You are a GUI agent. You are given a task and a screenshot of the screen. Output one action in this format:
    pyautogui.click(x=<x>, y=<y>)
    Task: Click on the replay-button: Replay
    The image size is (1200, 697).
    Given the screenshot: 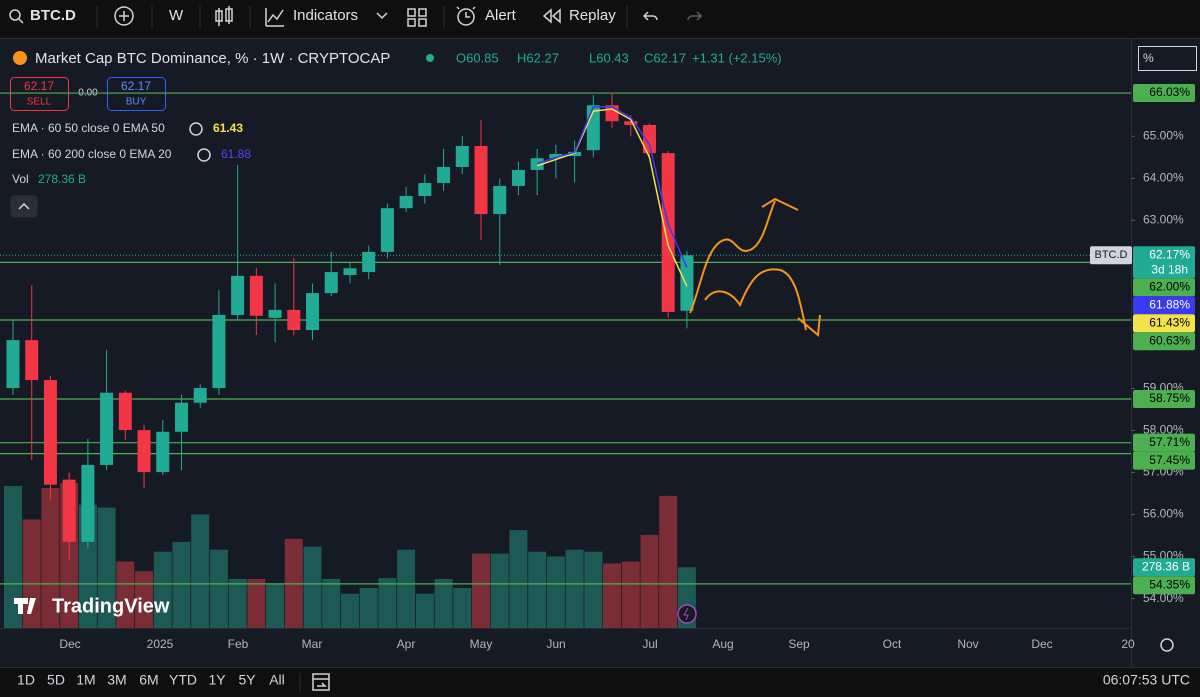 What is the action you would take?
    pyautogui.click(x=592, y=15)
    